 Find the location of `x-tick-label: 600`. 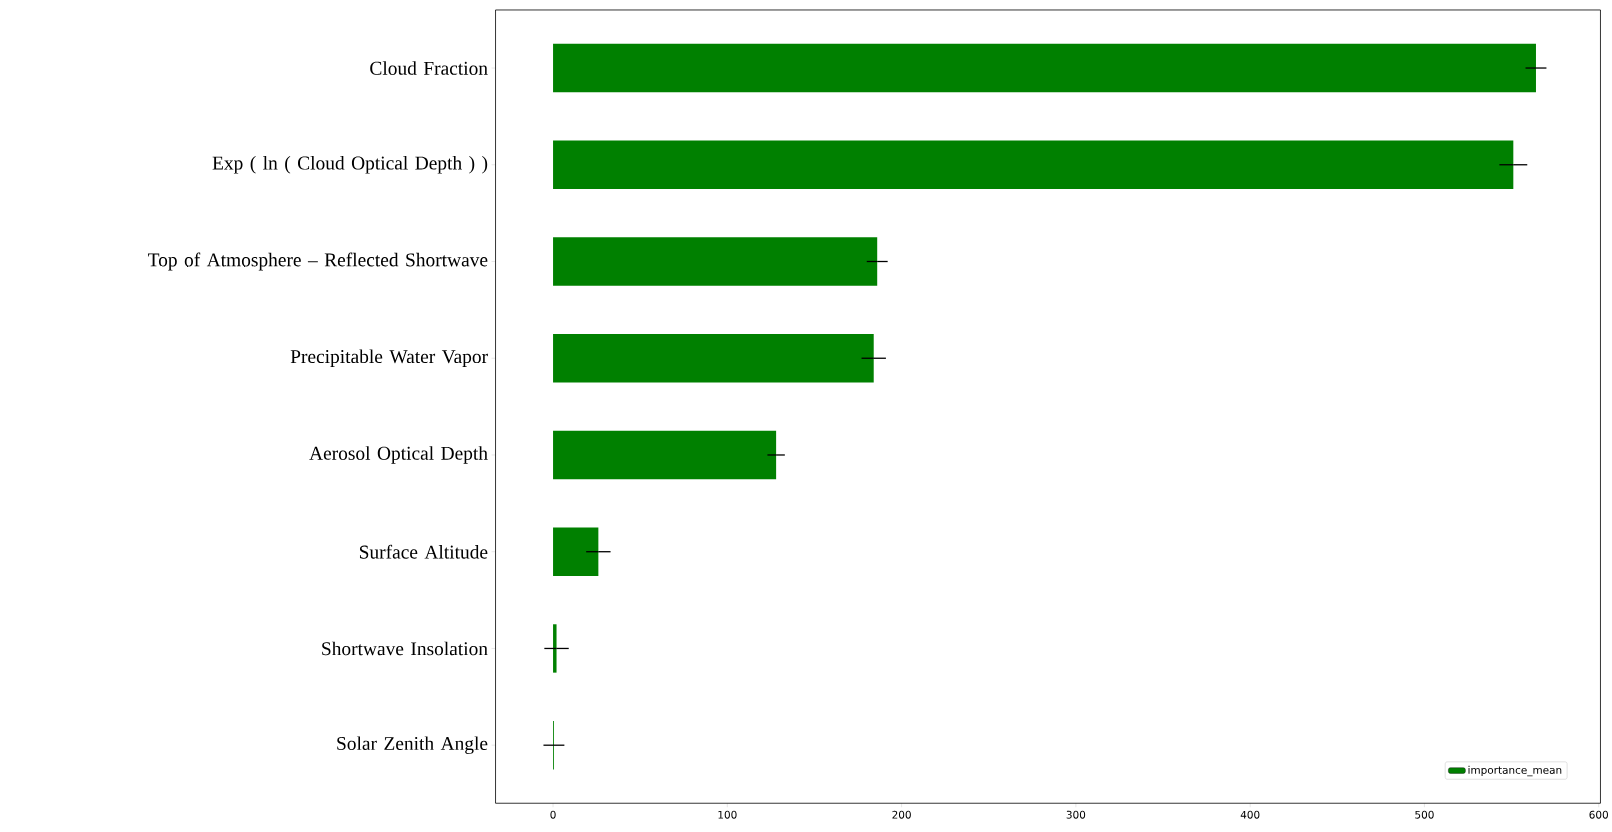

x-tick-label: 600 is located at coordinates (1598, 814).